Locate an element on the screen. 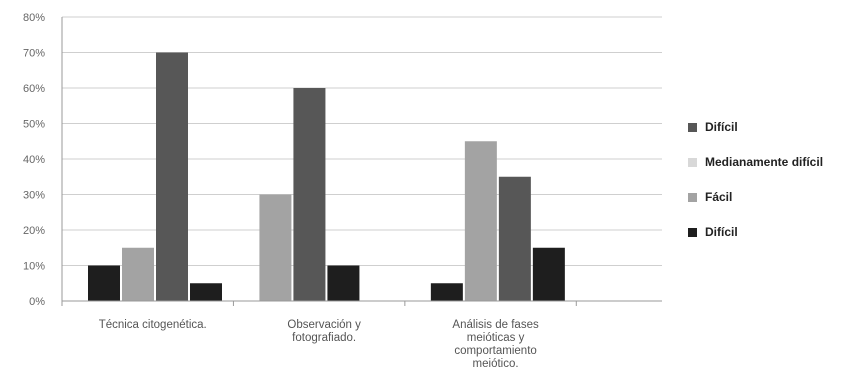 The image size is (863, 383). x-tick-label: fotografiado. is located at coordinates (324, 338).